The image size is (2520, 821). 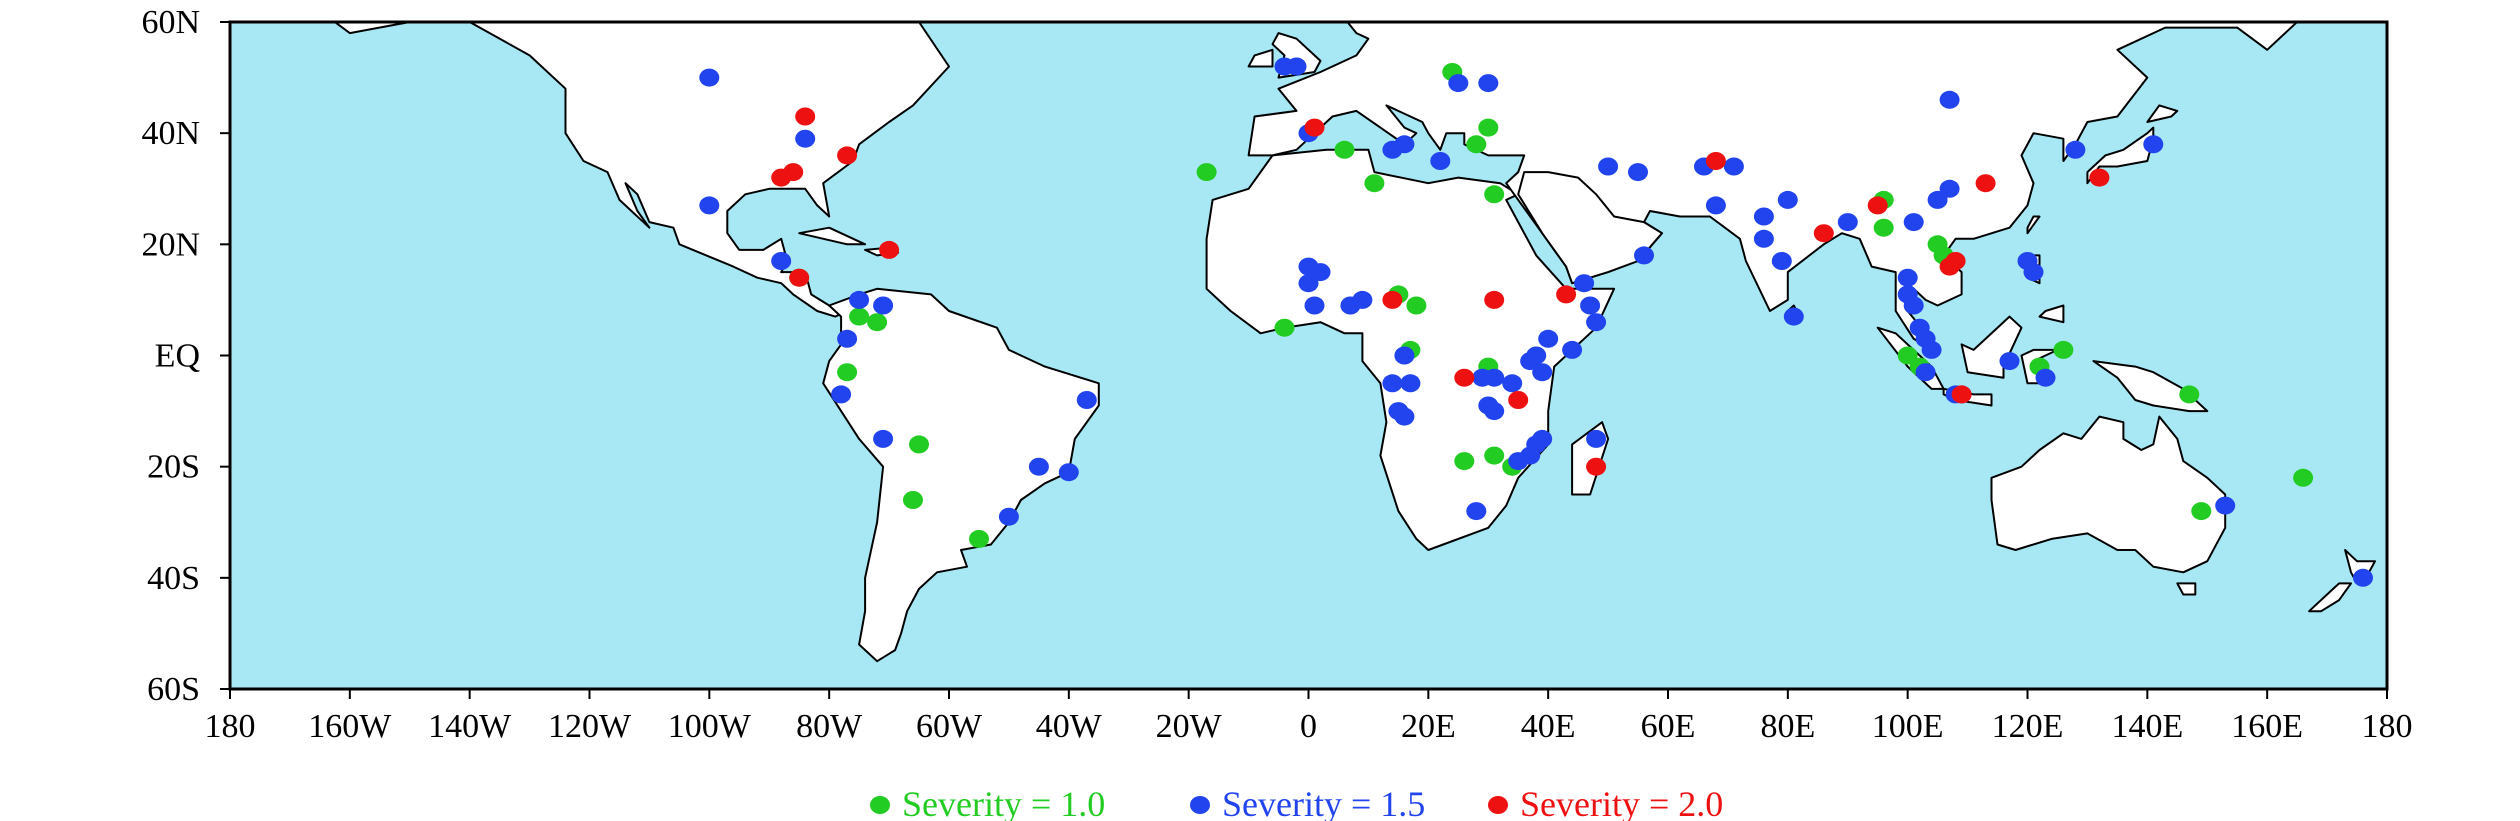 What do you see at coordinates (641, 170) in the screenshot?
I see `land-north-america` at bounding box center [641, 170].